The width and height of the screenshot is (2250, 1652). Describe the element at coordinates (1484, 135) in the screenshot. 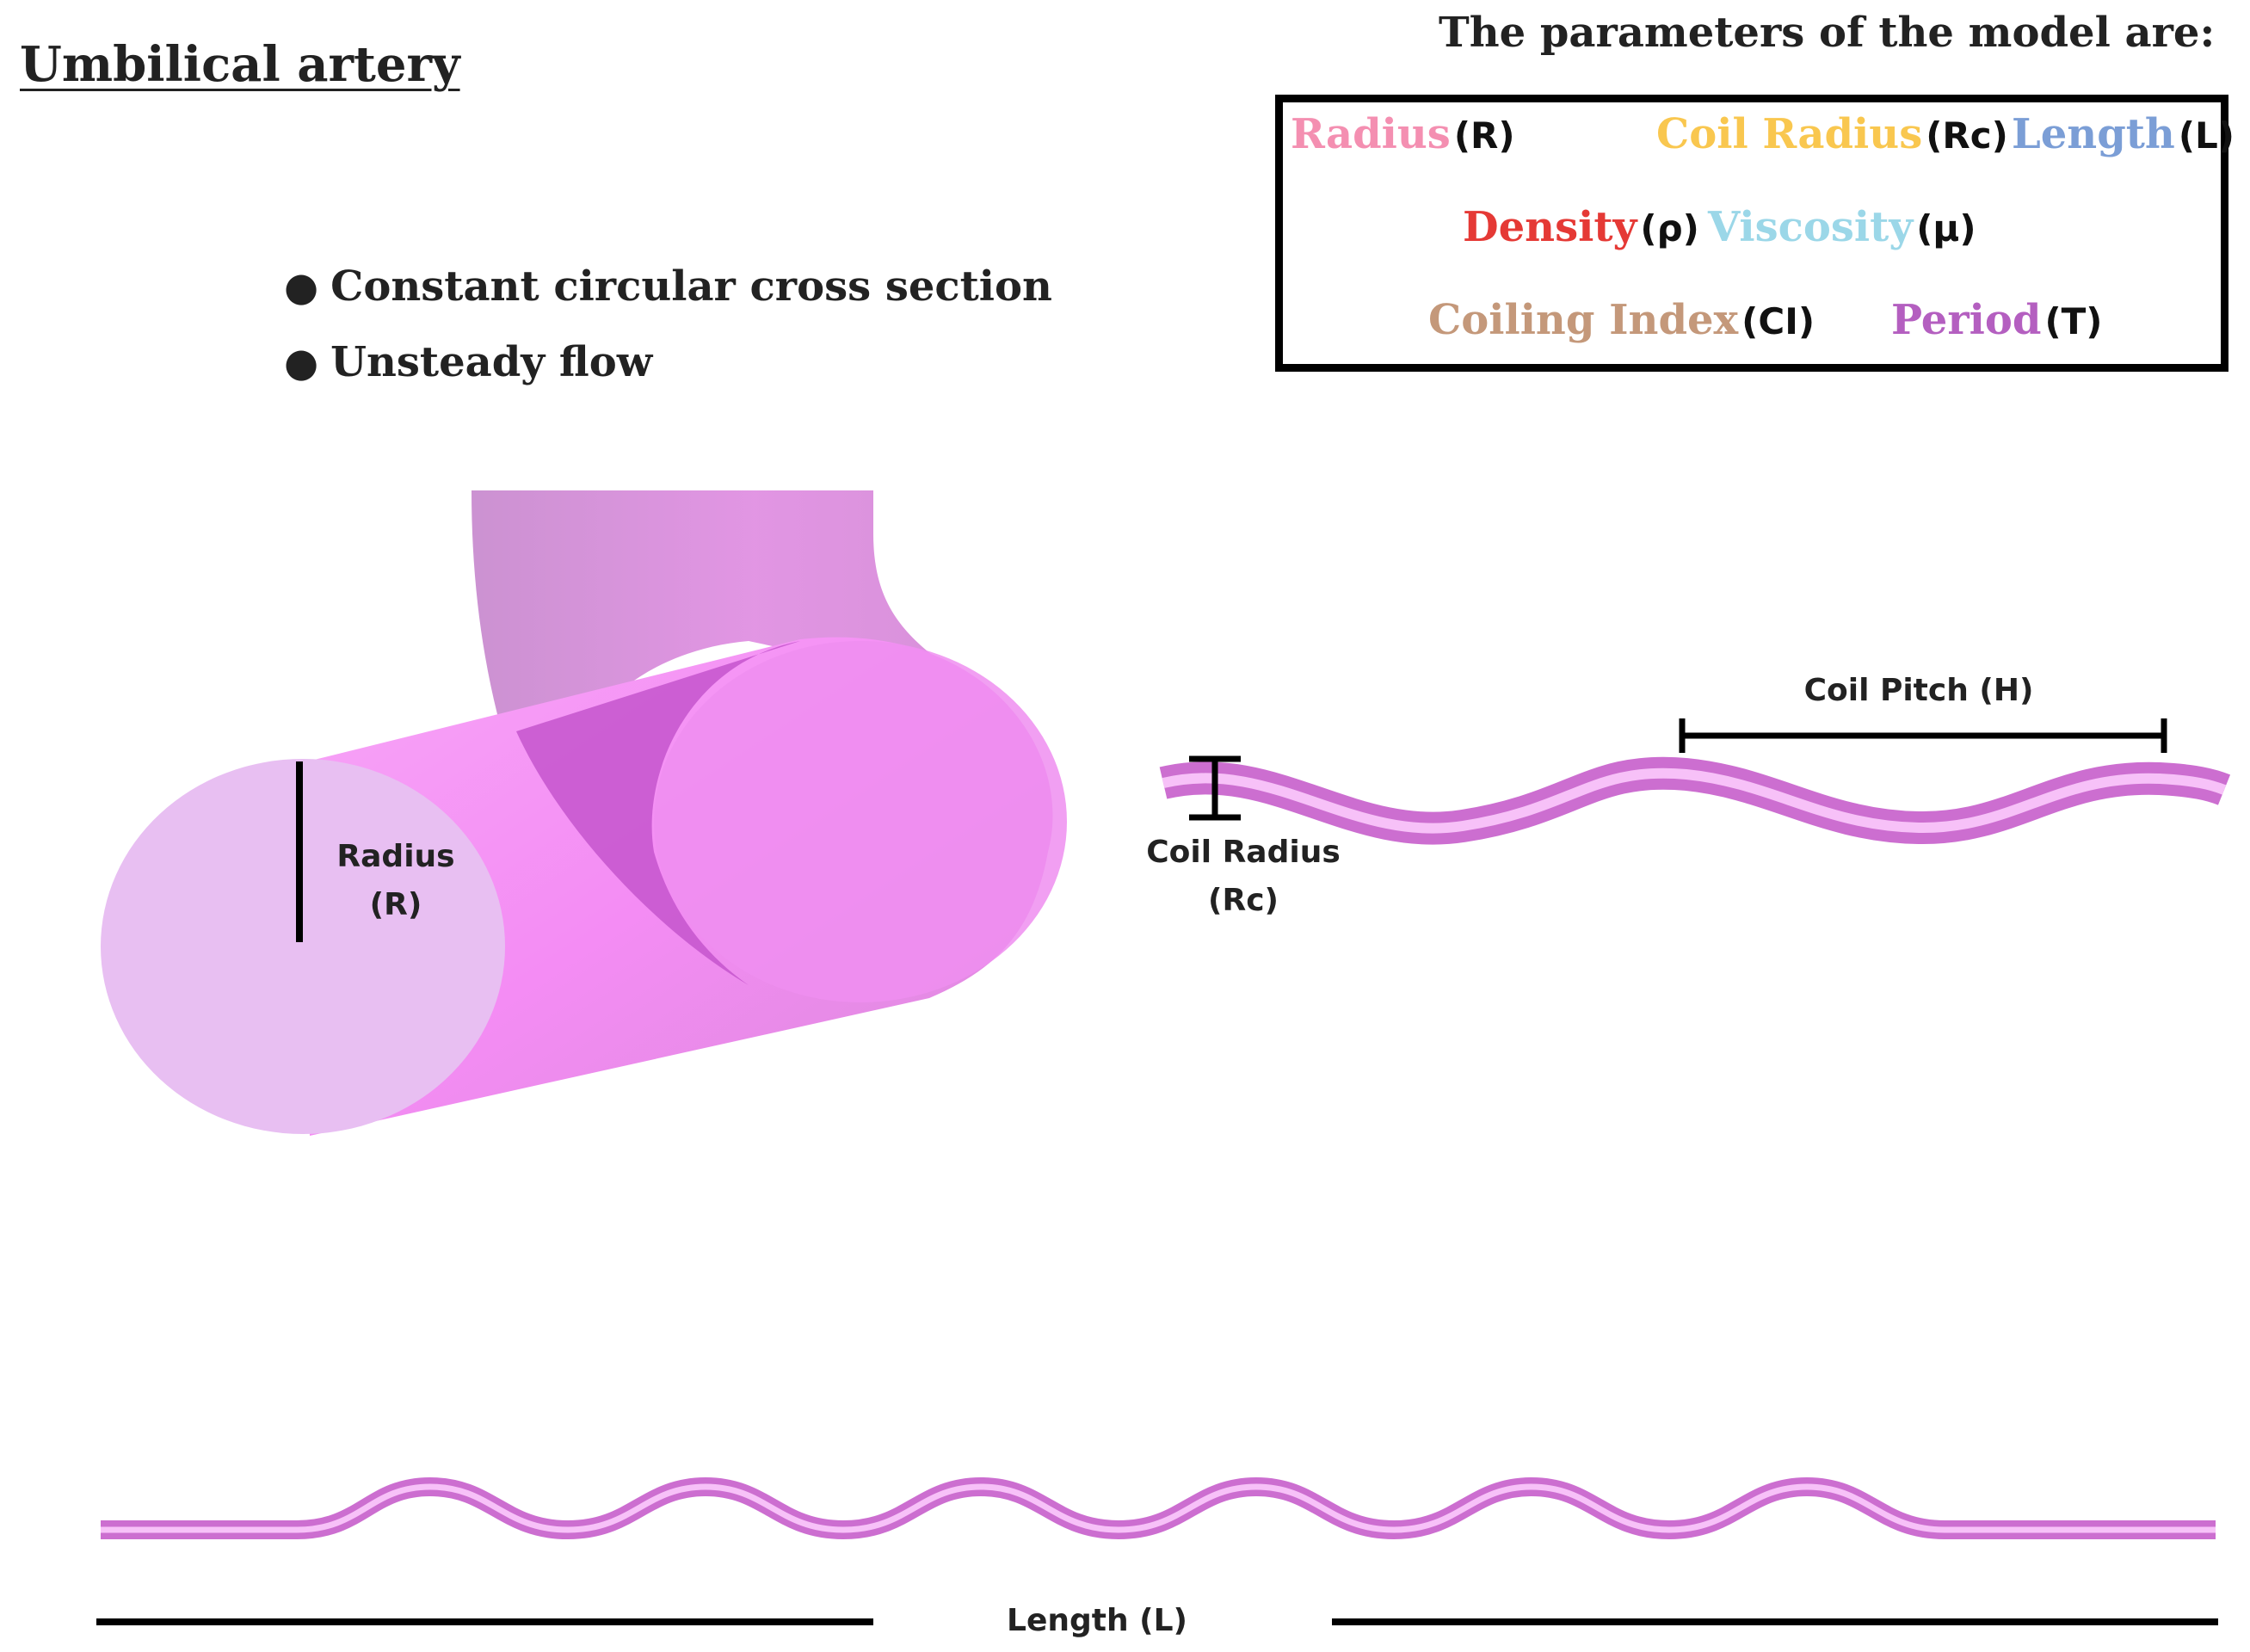

I see `param-symbol: (R)` at that location.